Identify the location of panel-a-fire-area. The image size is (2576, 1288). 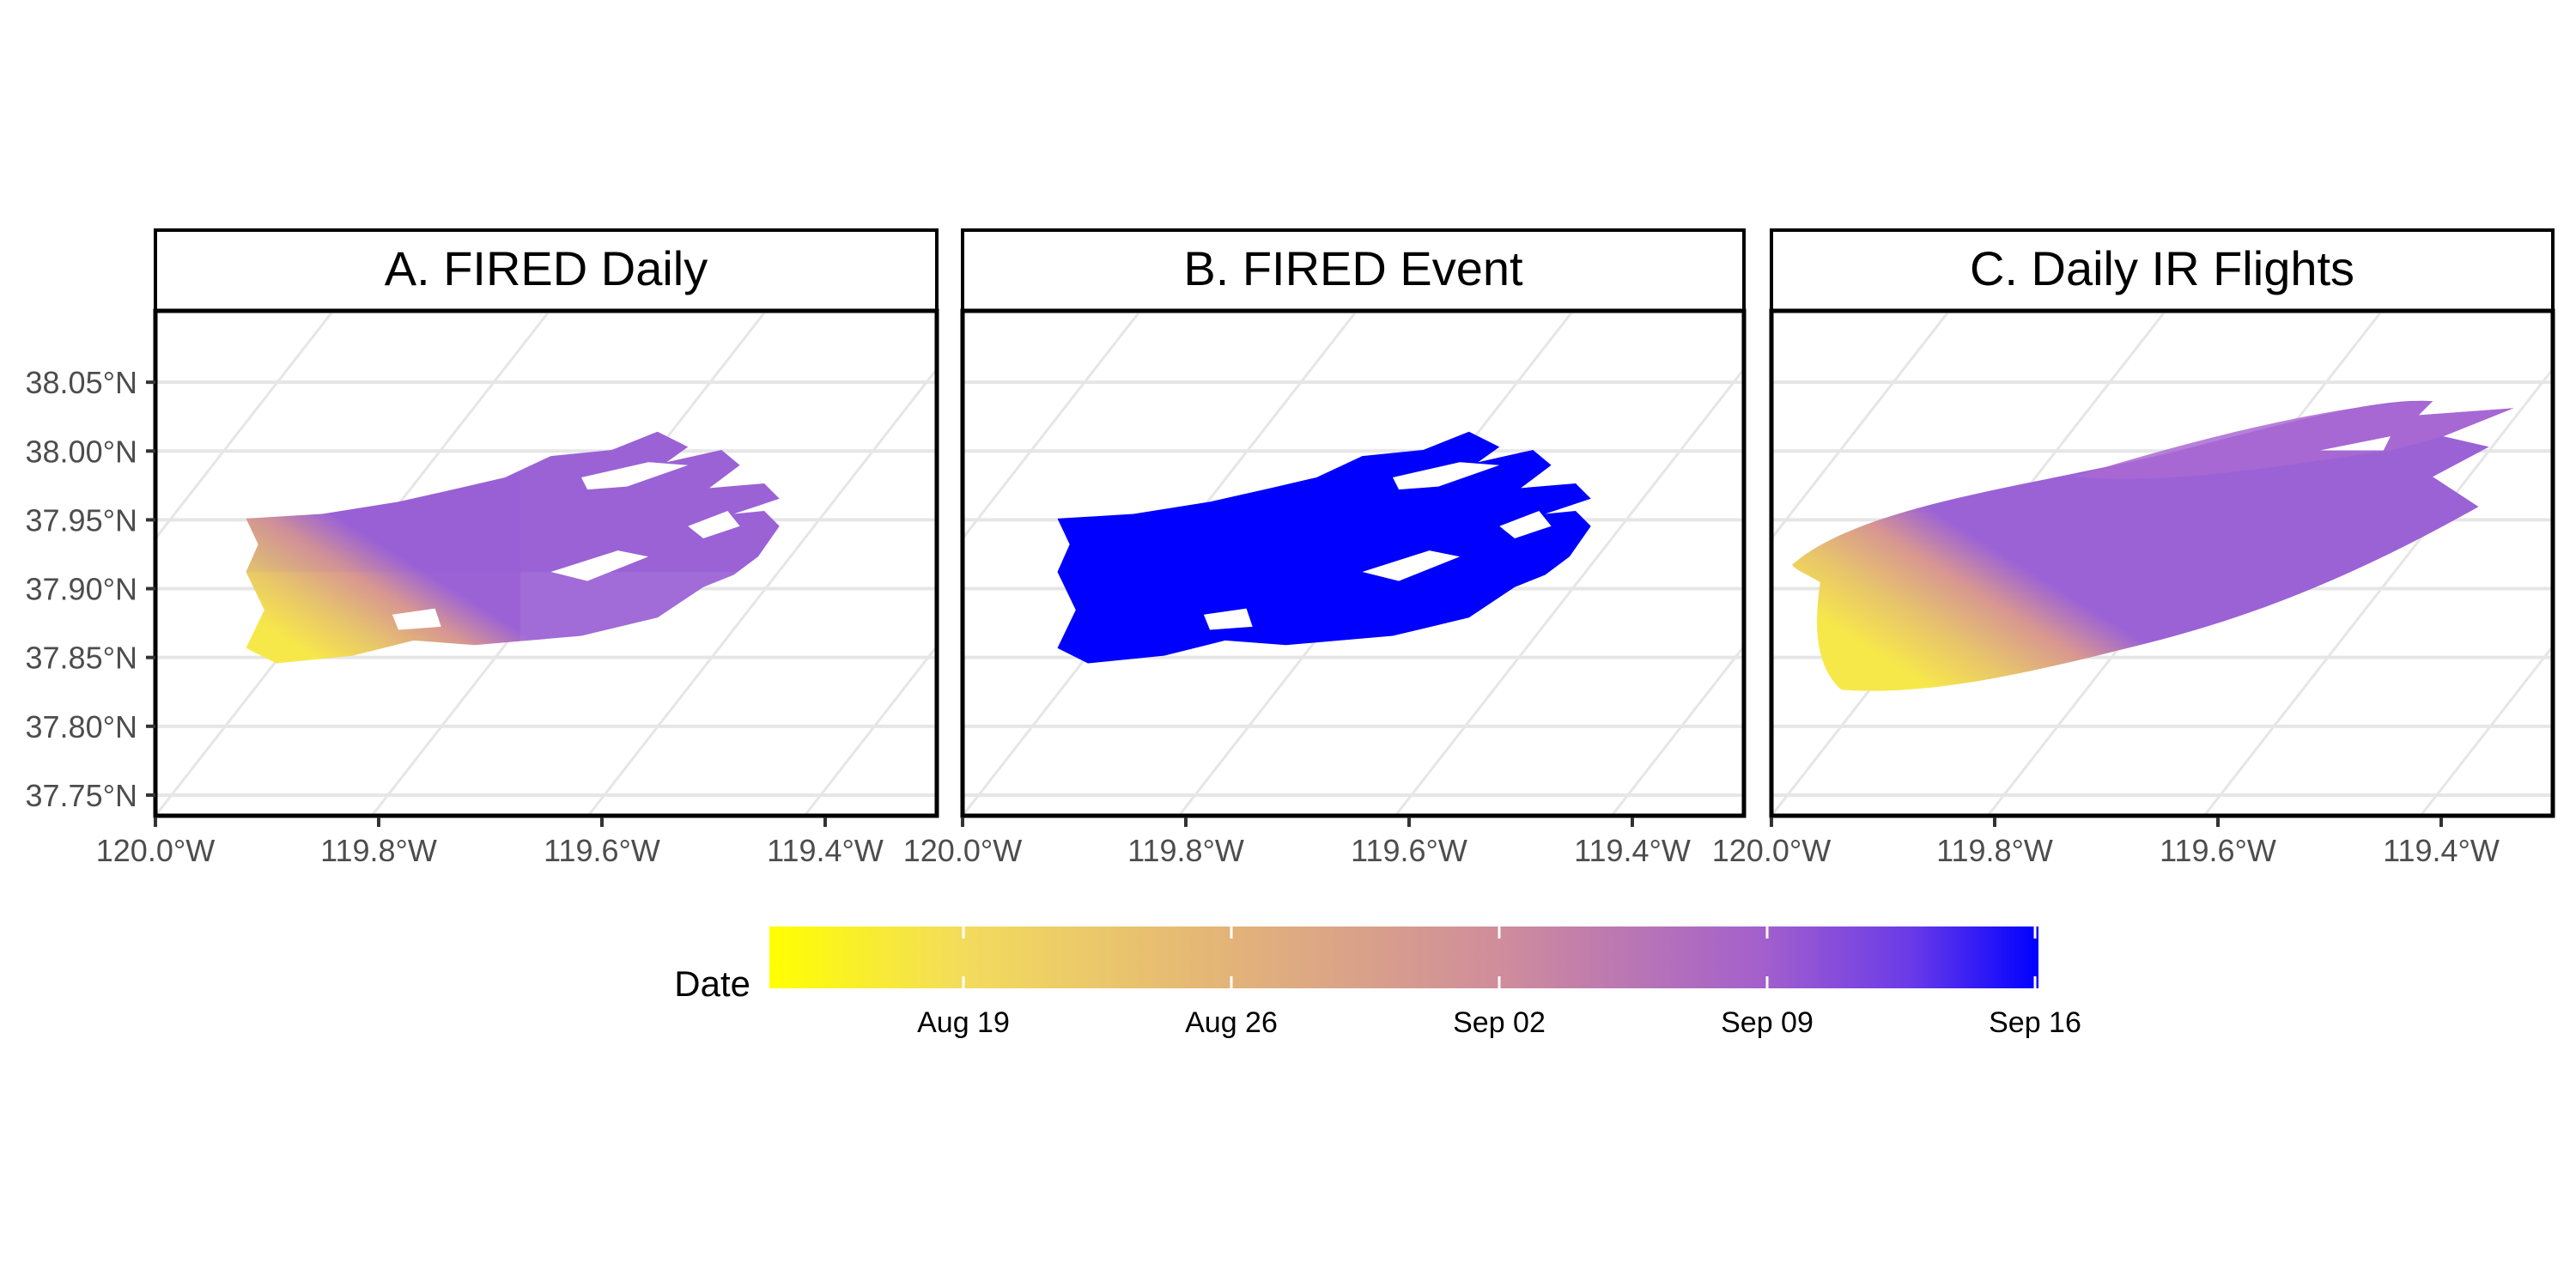
(513, 547).